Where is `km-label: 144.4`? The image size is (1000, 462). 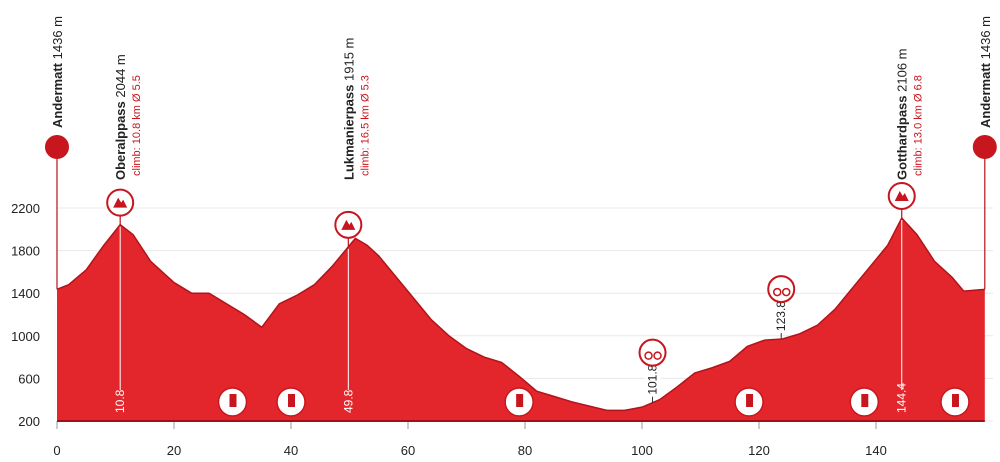 km-label: 144.4 is located at coordinates (902, 398).